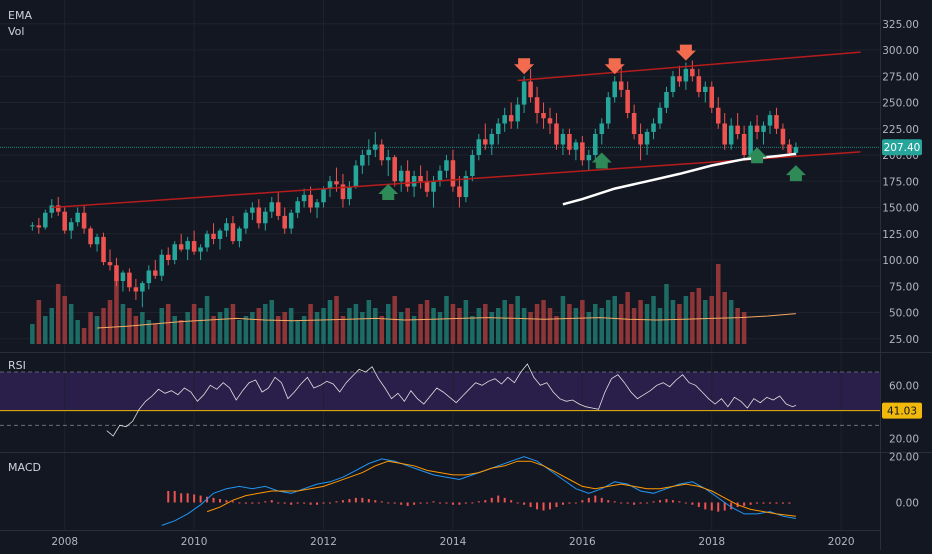 The width and height of the screenshot is (932, 554). I want to click on indicator-label-vol: Vol, so click(16, 31).